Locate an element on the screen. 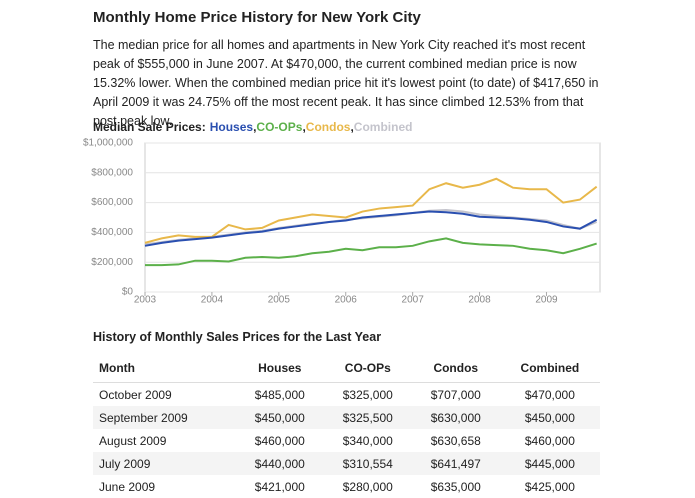 The height and width of the screenshot is (498, 695). table-cell: $707,000 is located at coordinates (455, 394).